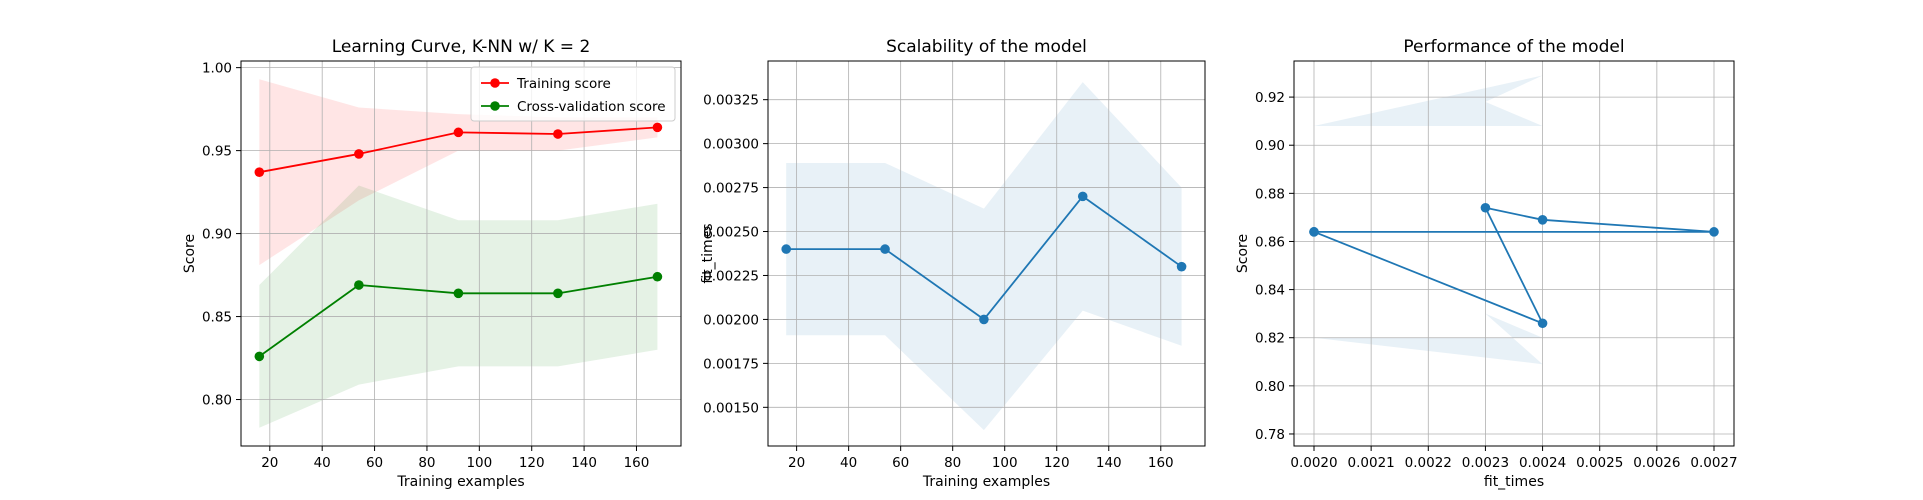 Image resolution: width=1923 pixels, height=500 pixels. I want to click on x-tick-label: 0.0021, so click(1371, 463).